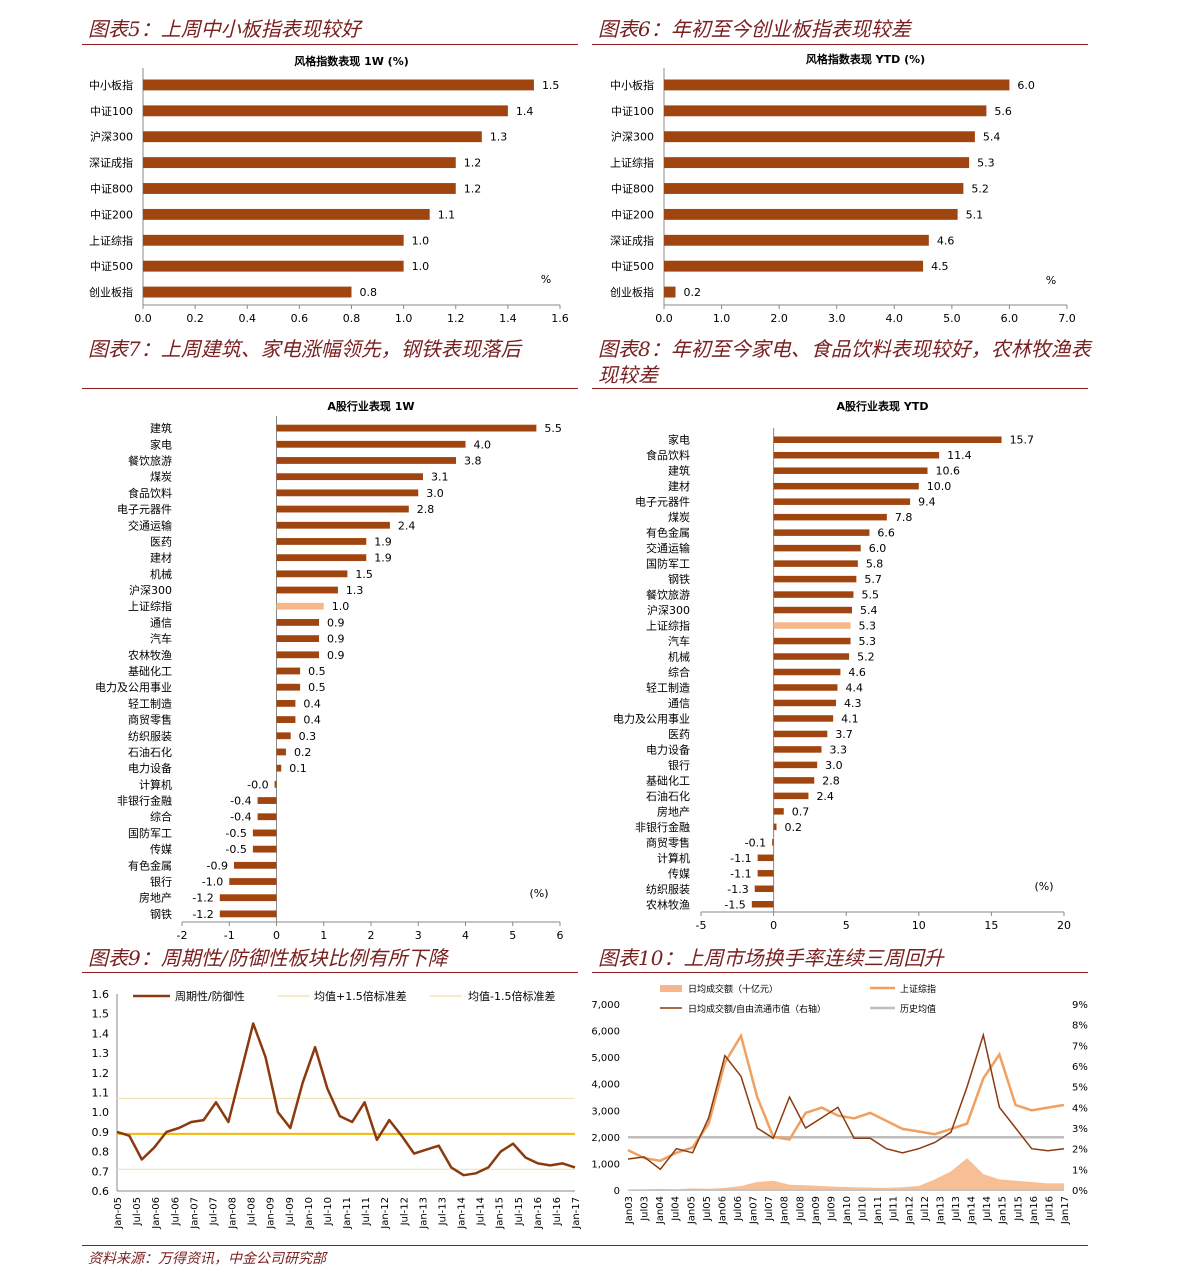  I want to click on chart8-value-label: 5.7, so click(873, 579).